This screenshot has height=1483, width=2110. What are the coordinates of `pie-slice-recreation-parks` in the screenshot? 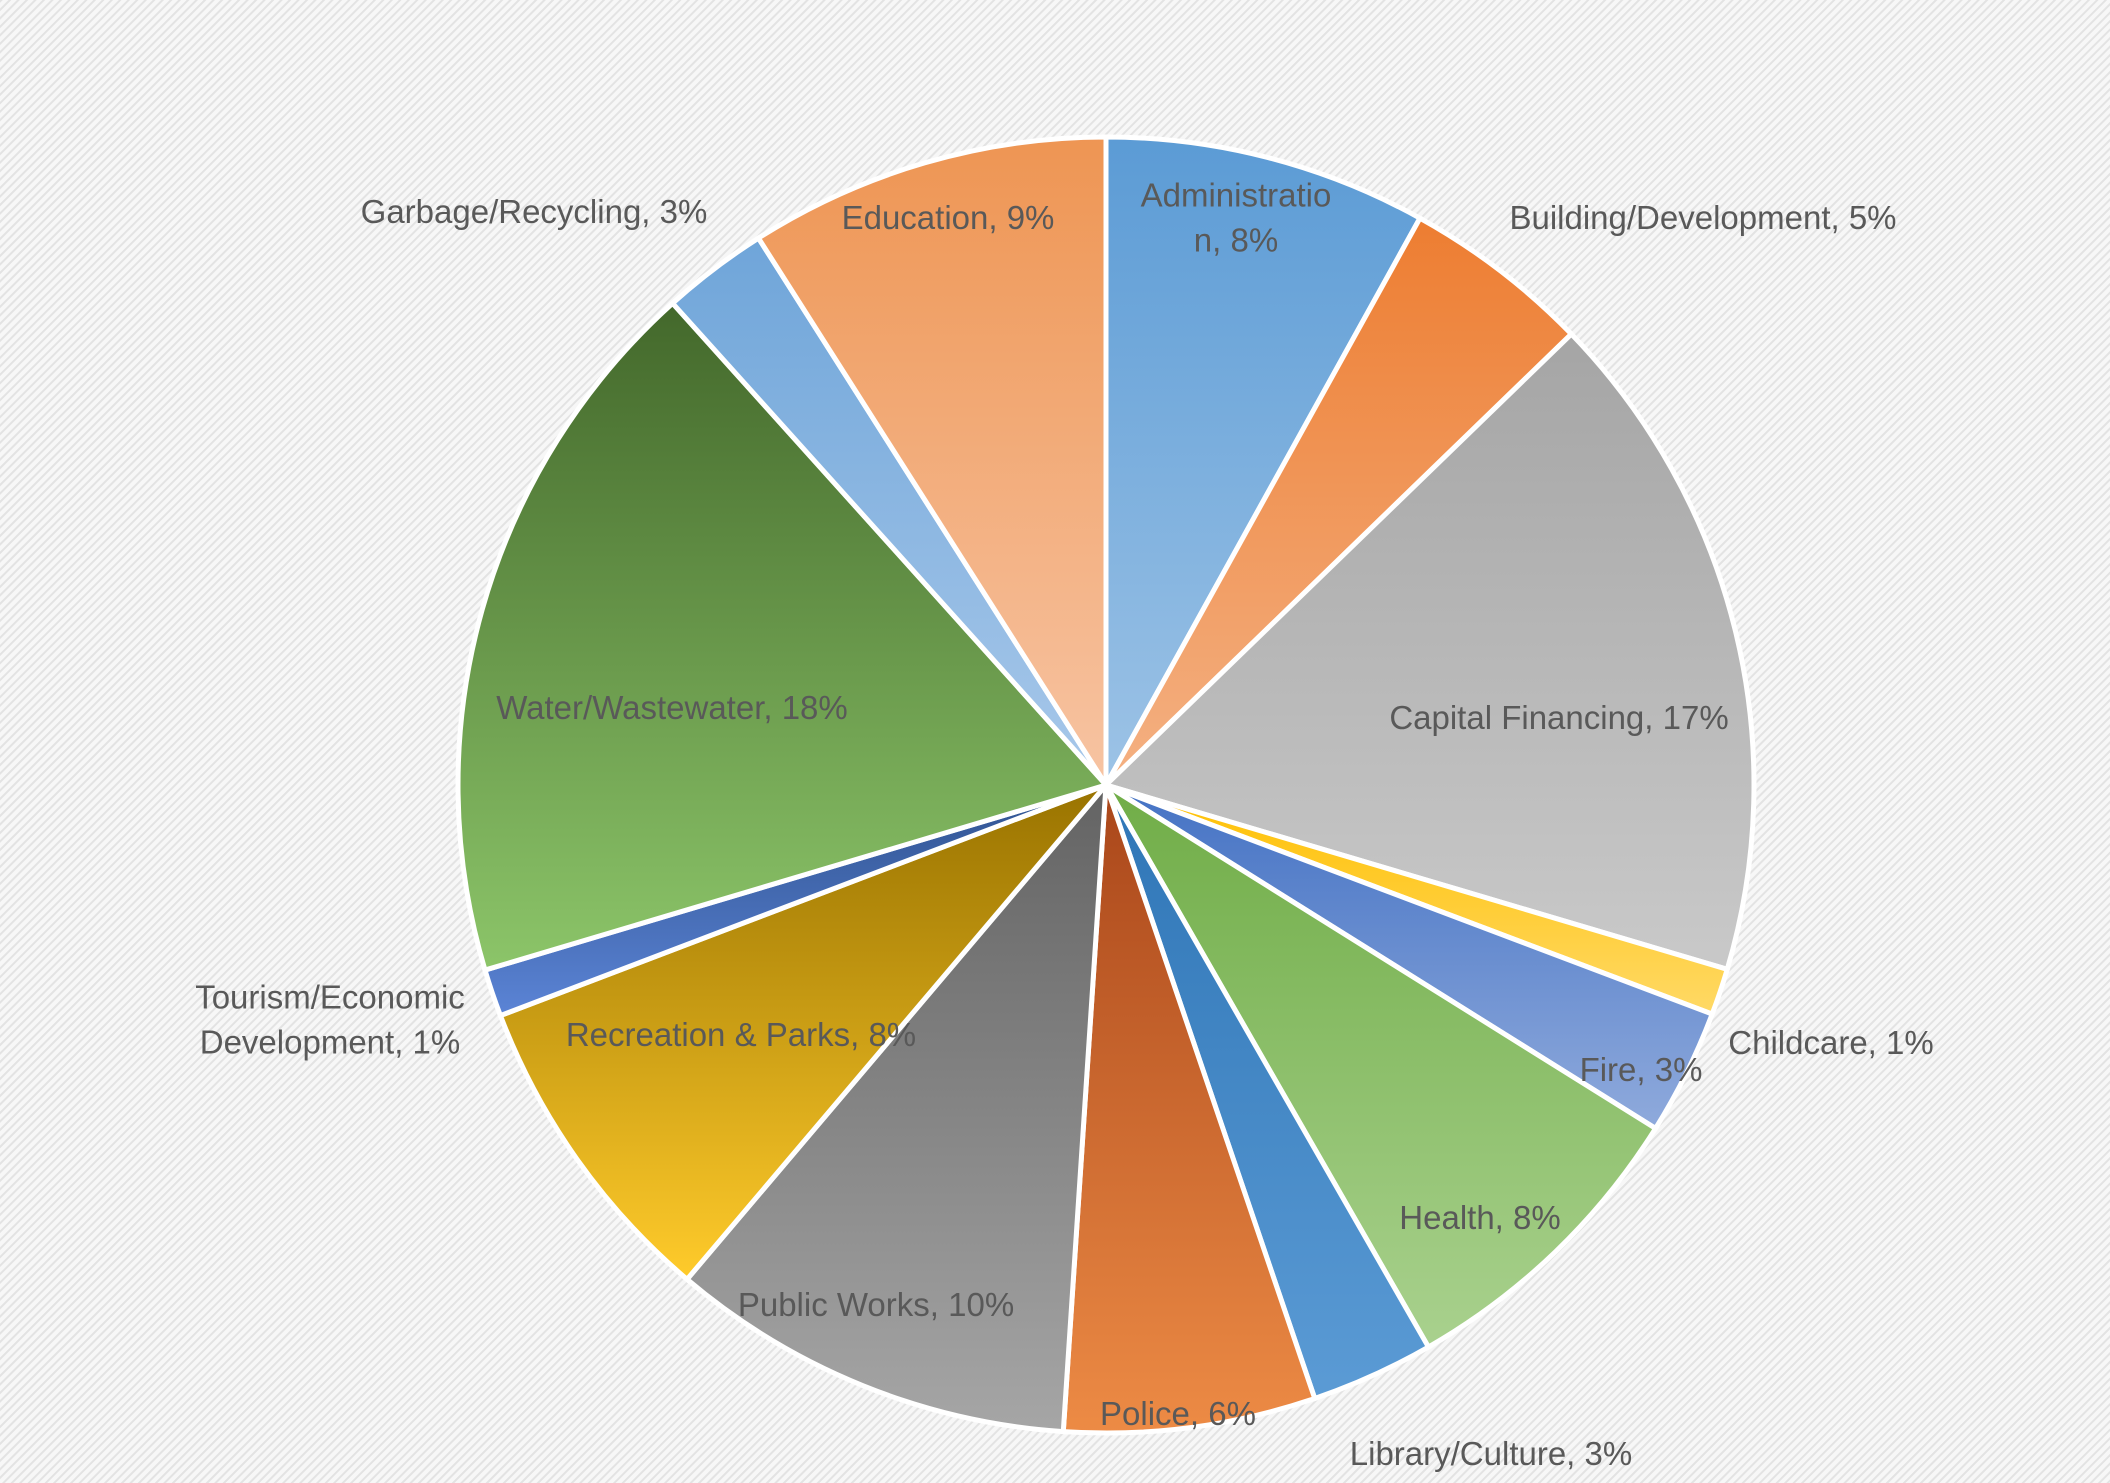 It's located at (802, 1032).